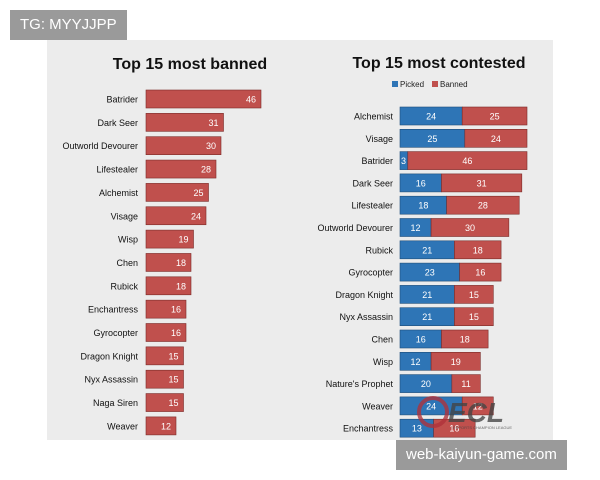  Describe the element at coordinates (111, 380) in the screenshot. I see `banned-category-label: Nyx Assassin` at that location.